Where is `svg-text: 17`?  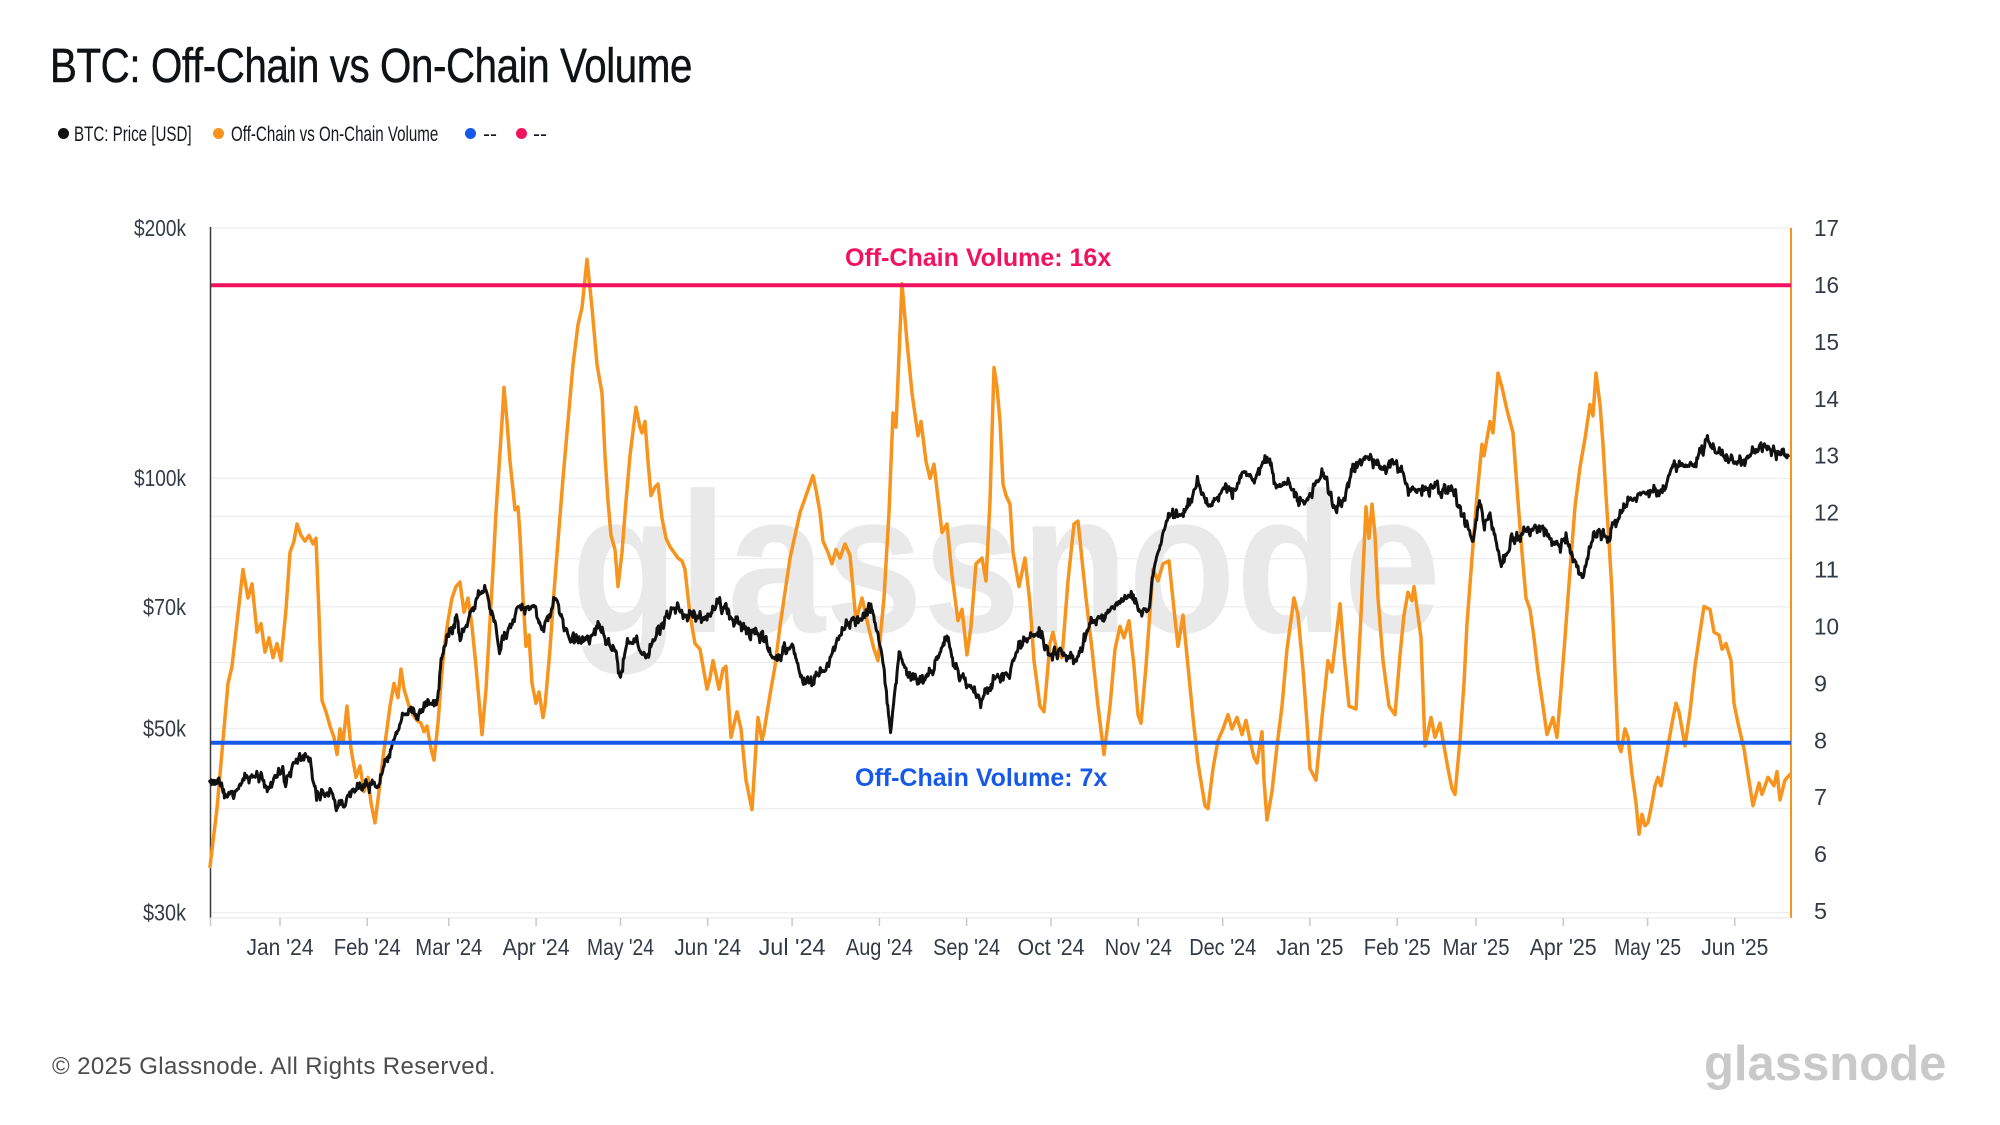 svg-text: 17 is located at coordinates (1826, 228).